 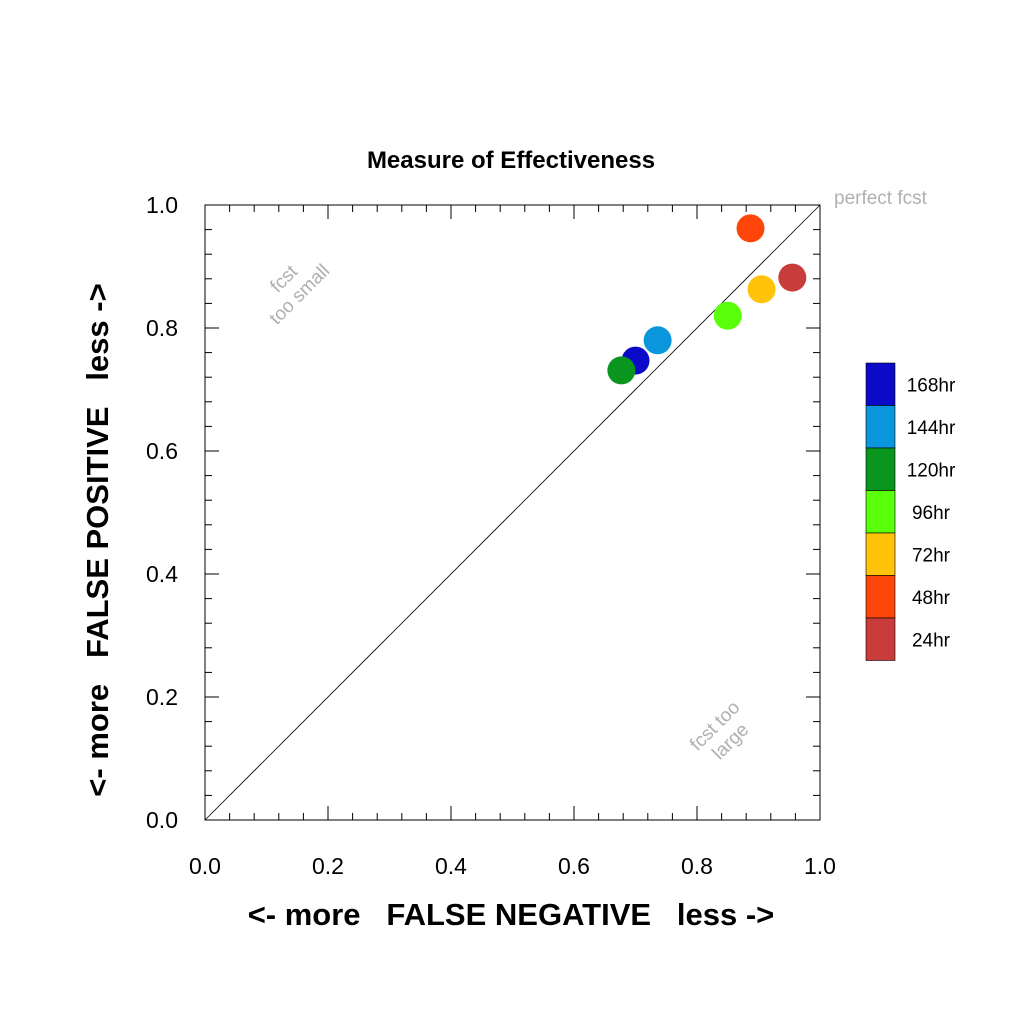 What do you see at coordinates (162, 574) in the screenshot?
I see `y-tick-label: 0.4` at bounding box center [162, 574].